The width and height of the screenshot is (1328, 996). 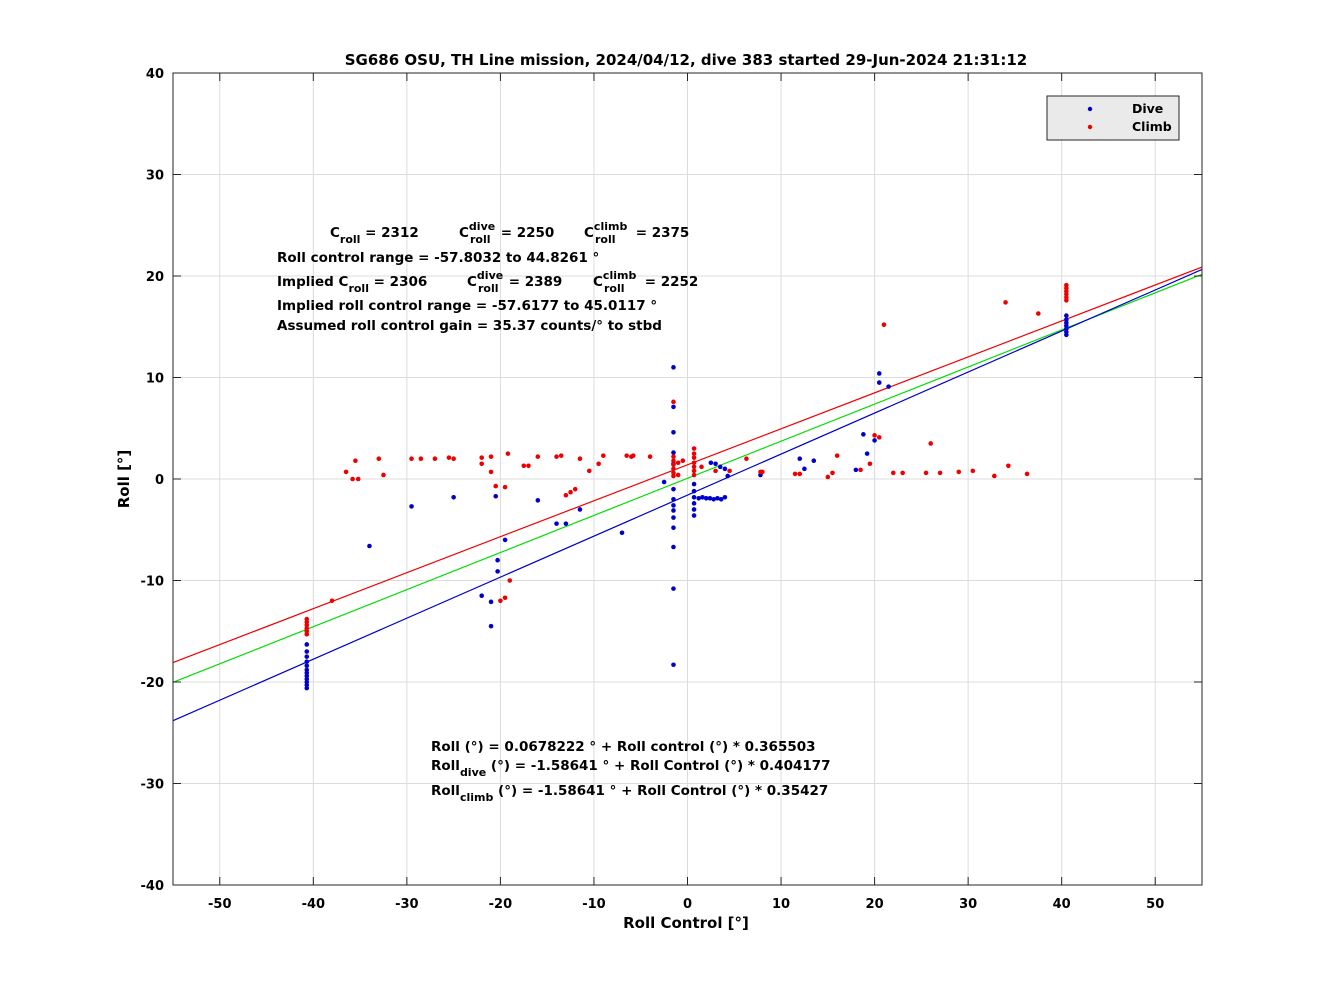 What do you see at coordinates (398, 282) in the screenshot?
I see `annotation-implied-c-value: = 2306` at bounding box center [398, 282].